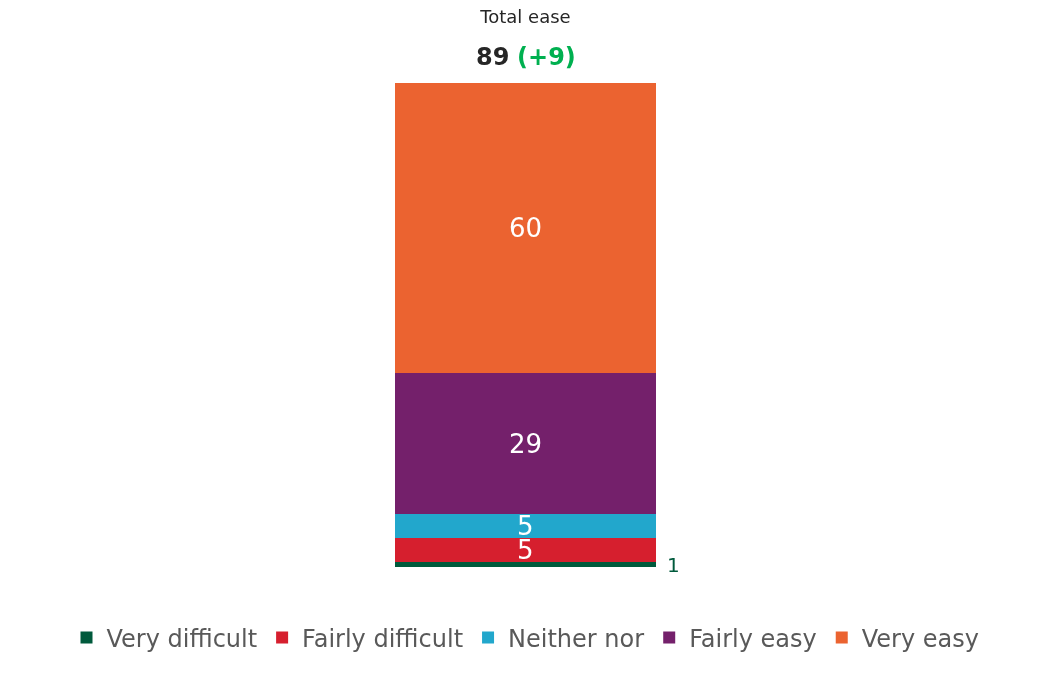 The image size is (1051, 682). What do you see at coordinates (383, 638) in the screenshot?
I see `legend-label: Fairly difficult` at bounding box center [383, 638].